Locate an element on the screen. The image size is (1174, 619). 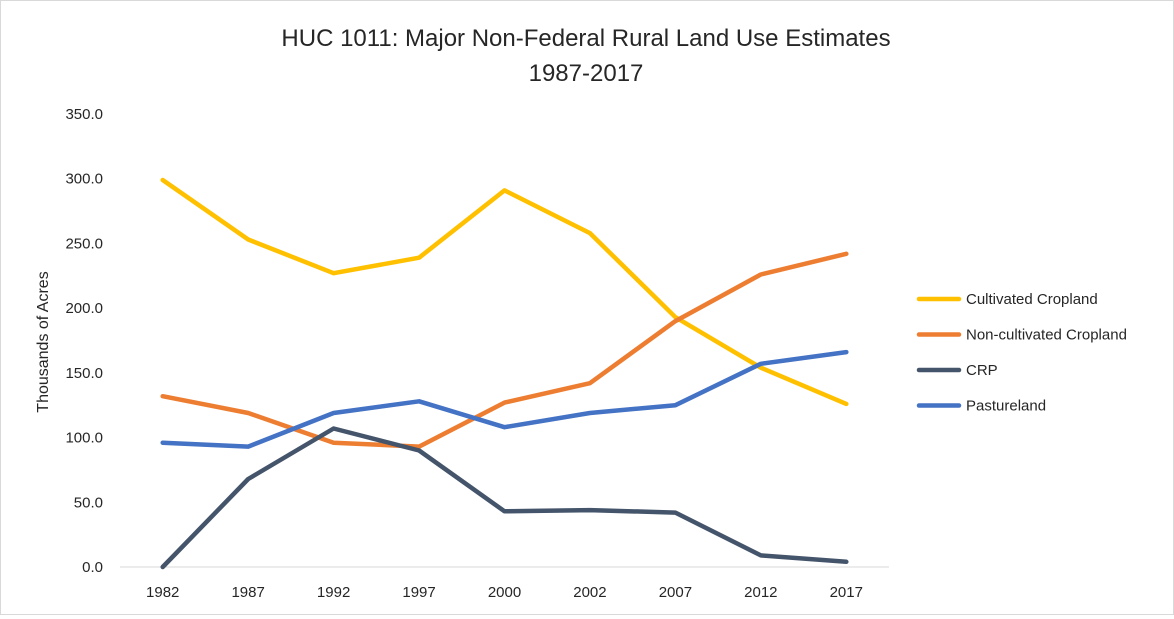
x-tick-label: 1987 is located at coordinates (247, 592).